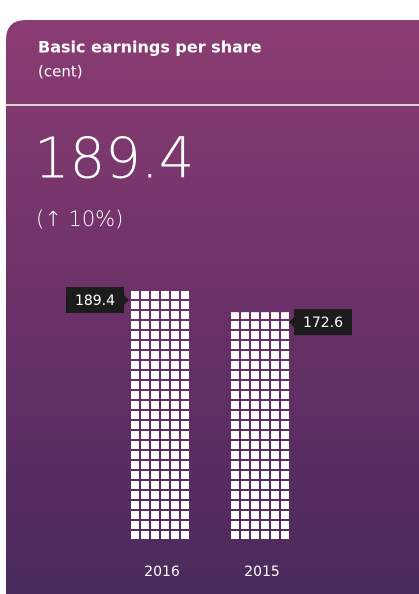 Image resolution: width=419 pixels, height=594 pixels. Describe the element at coordinates (95, 301) in the screenshot. I see `data-label: 189.4` at that location.